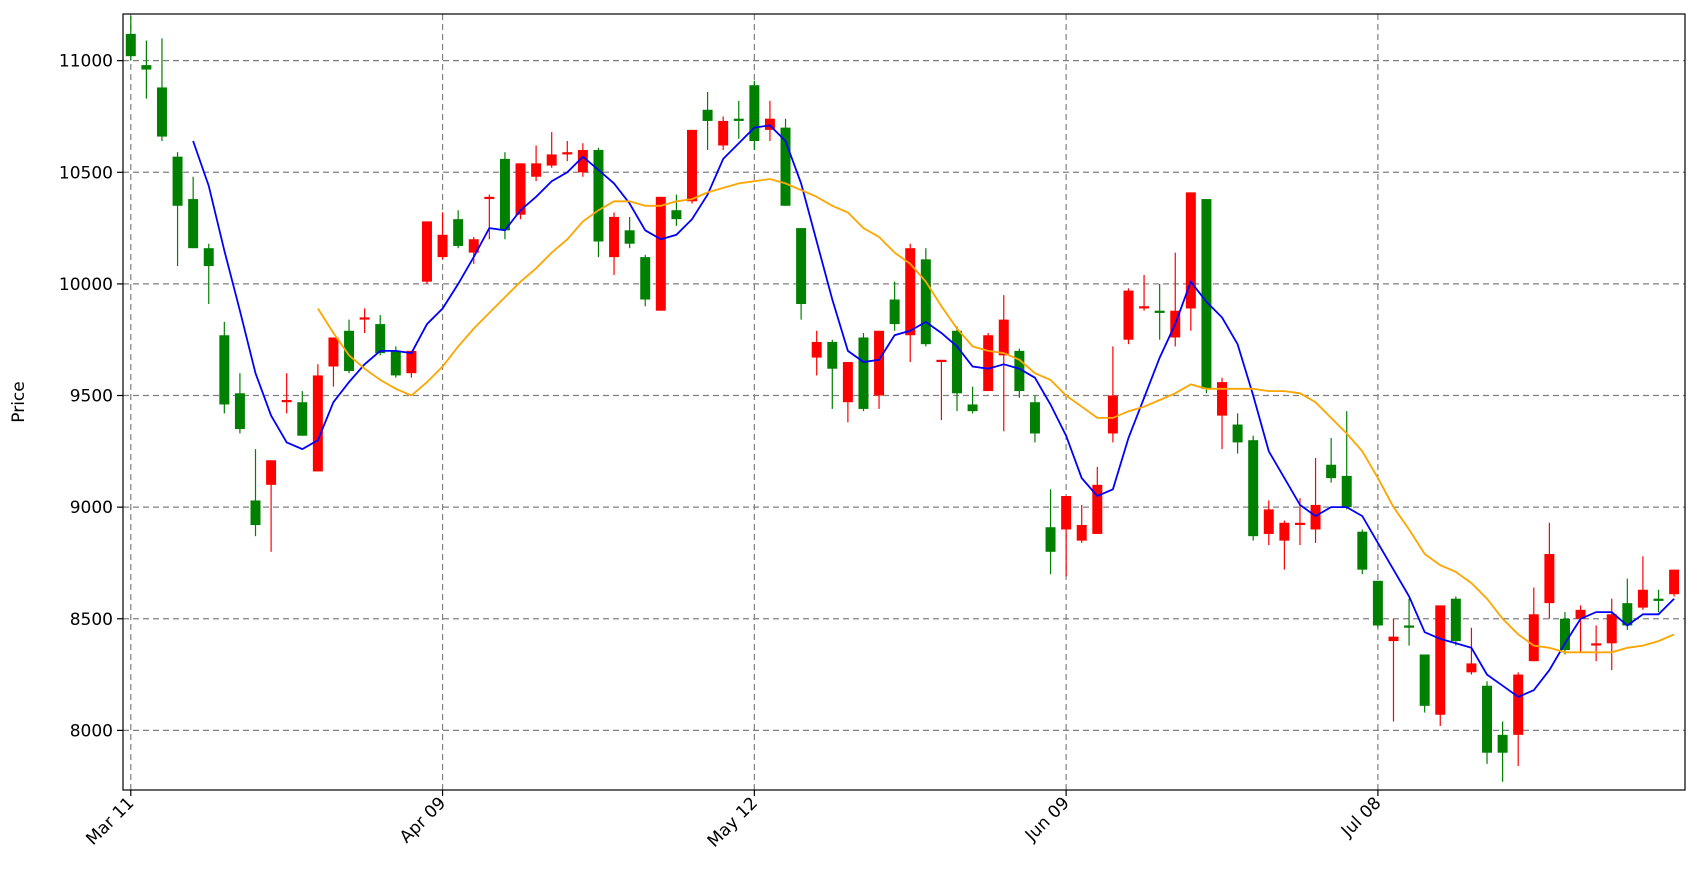  What do you see at coordinates (423, 820) in the screenshot?
I see `x-tick-label: Apr 09` at bounding box center [423, 820].